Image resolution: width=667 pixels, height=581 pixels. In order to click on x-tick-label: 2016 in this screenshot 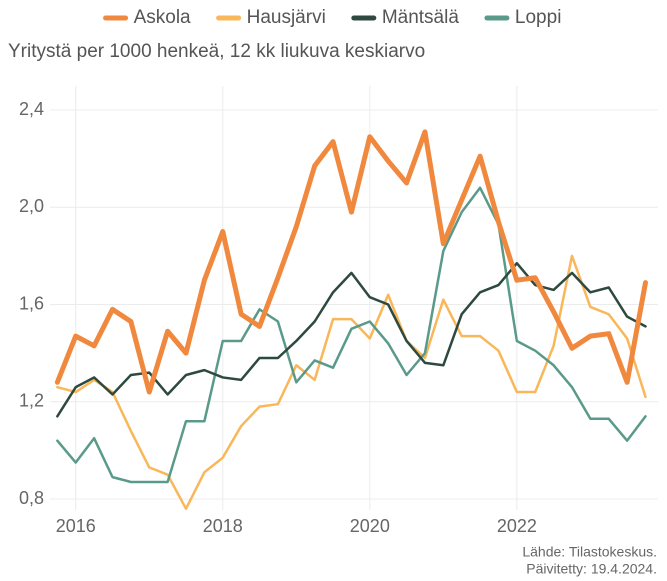, I will do `click(76, 526)`.